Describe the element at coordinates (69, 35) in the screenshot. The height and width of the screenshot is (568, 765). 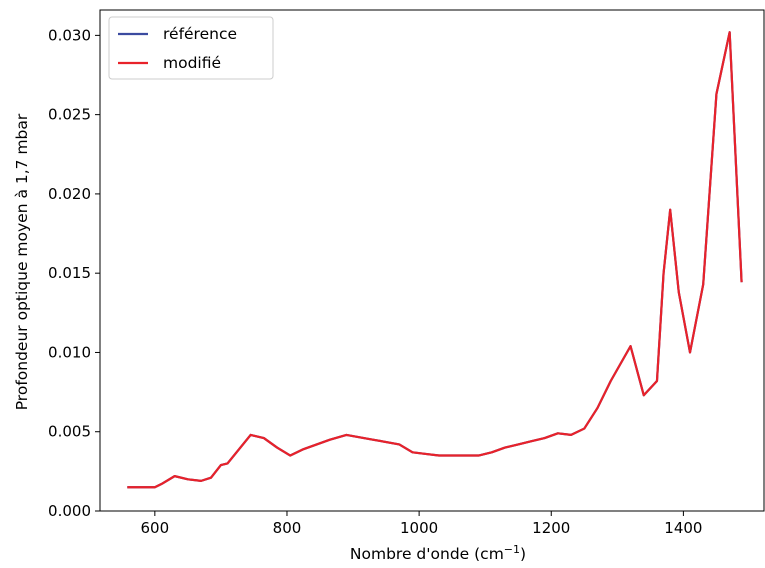
I see `y-tick-label: 0.030` at that location.